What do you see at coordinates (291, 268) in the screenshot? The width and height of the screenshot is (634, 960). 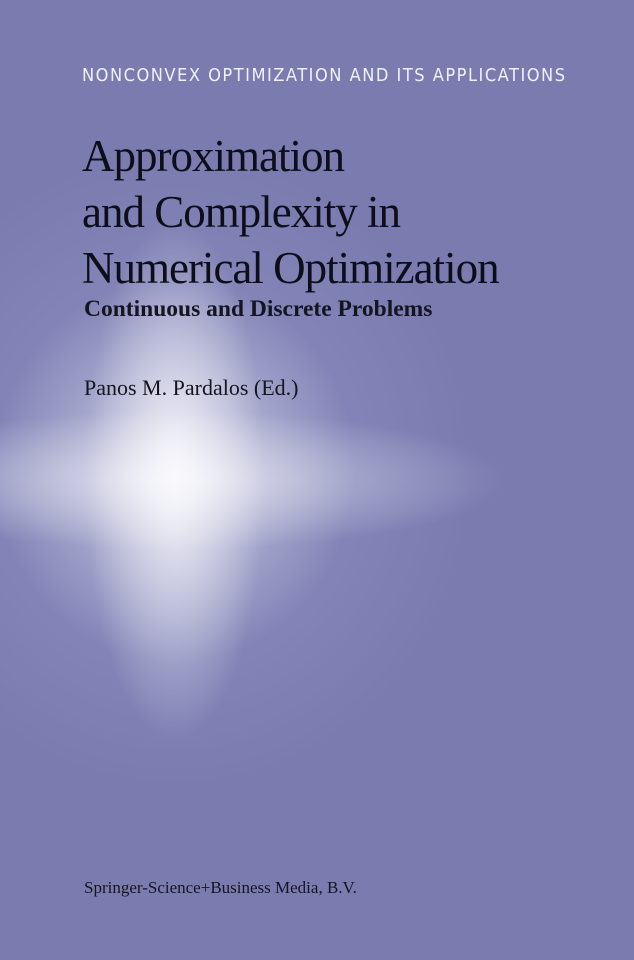 I see `title-line: Numerical Optimization` at bounding box center [291, 268].